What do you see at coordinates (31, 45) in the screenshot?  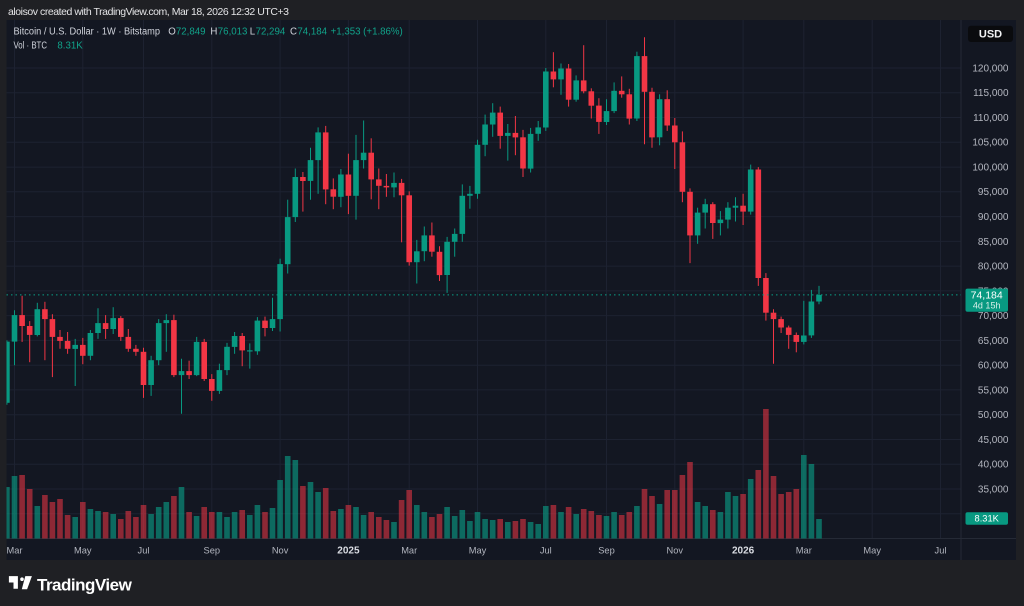 I see `svg-text: Vol · BTC` at bounding box center [31, 45].